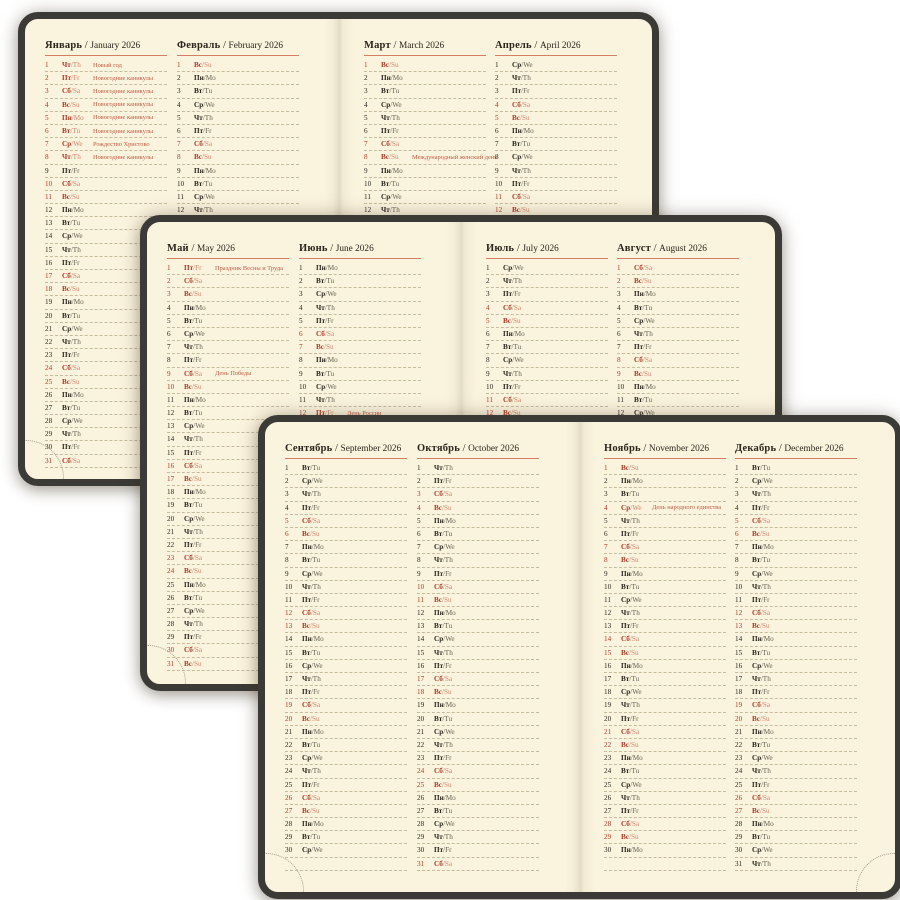 The height and width of the screenshot is (900, 900). Describe the element at coordinates (739, 665) in the screenshot. I see `day-number: 16` at that location.